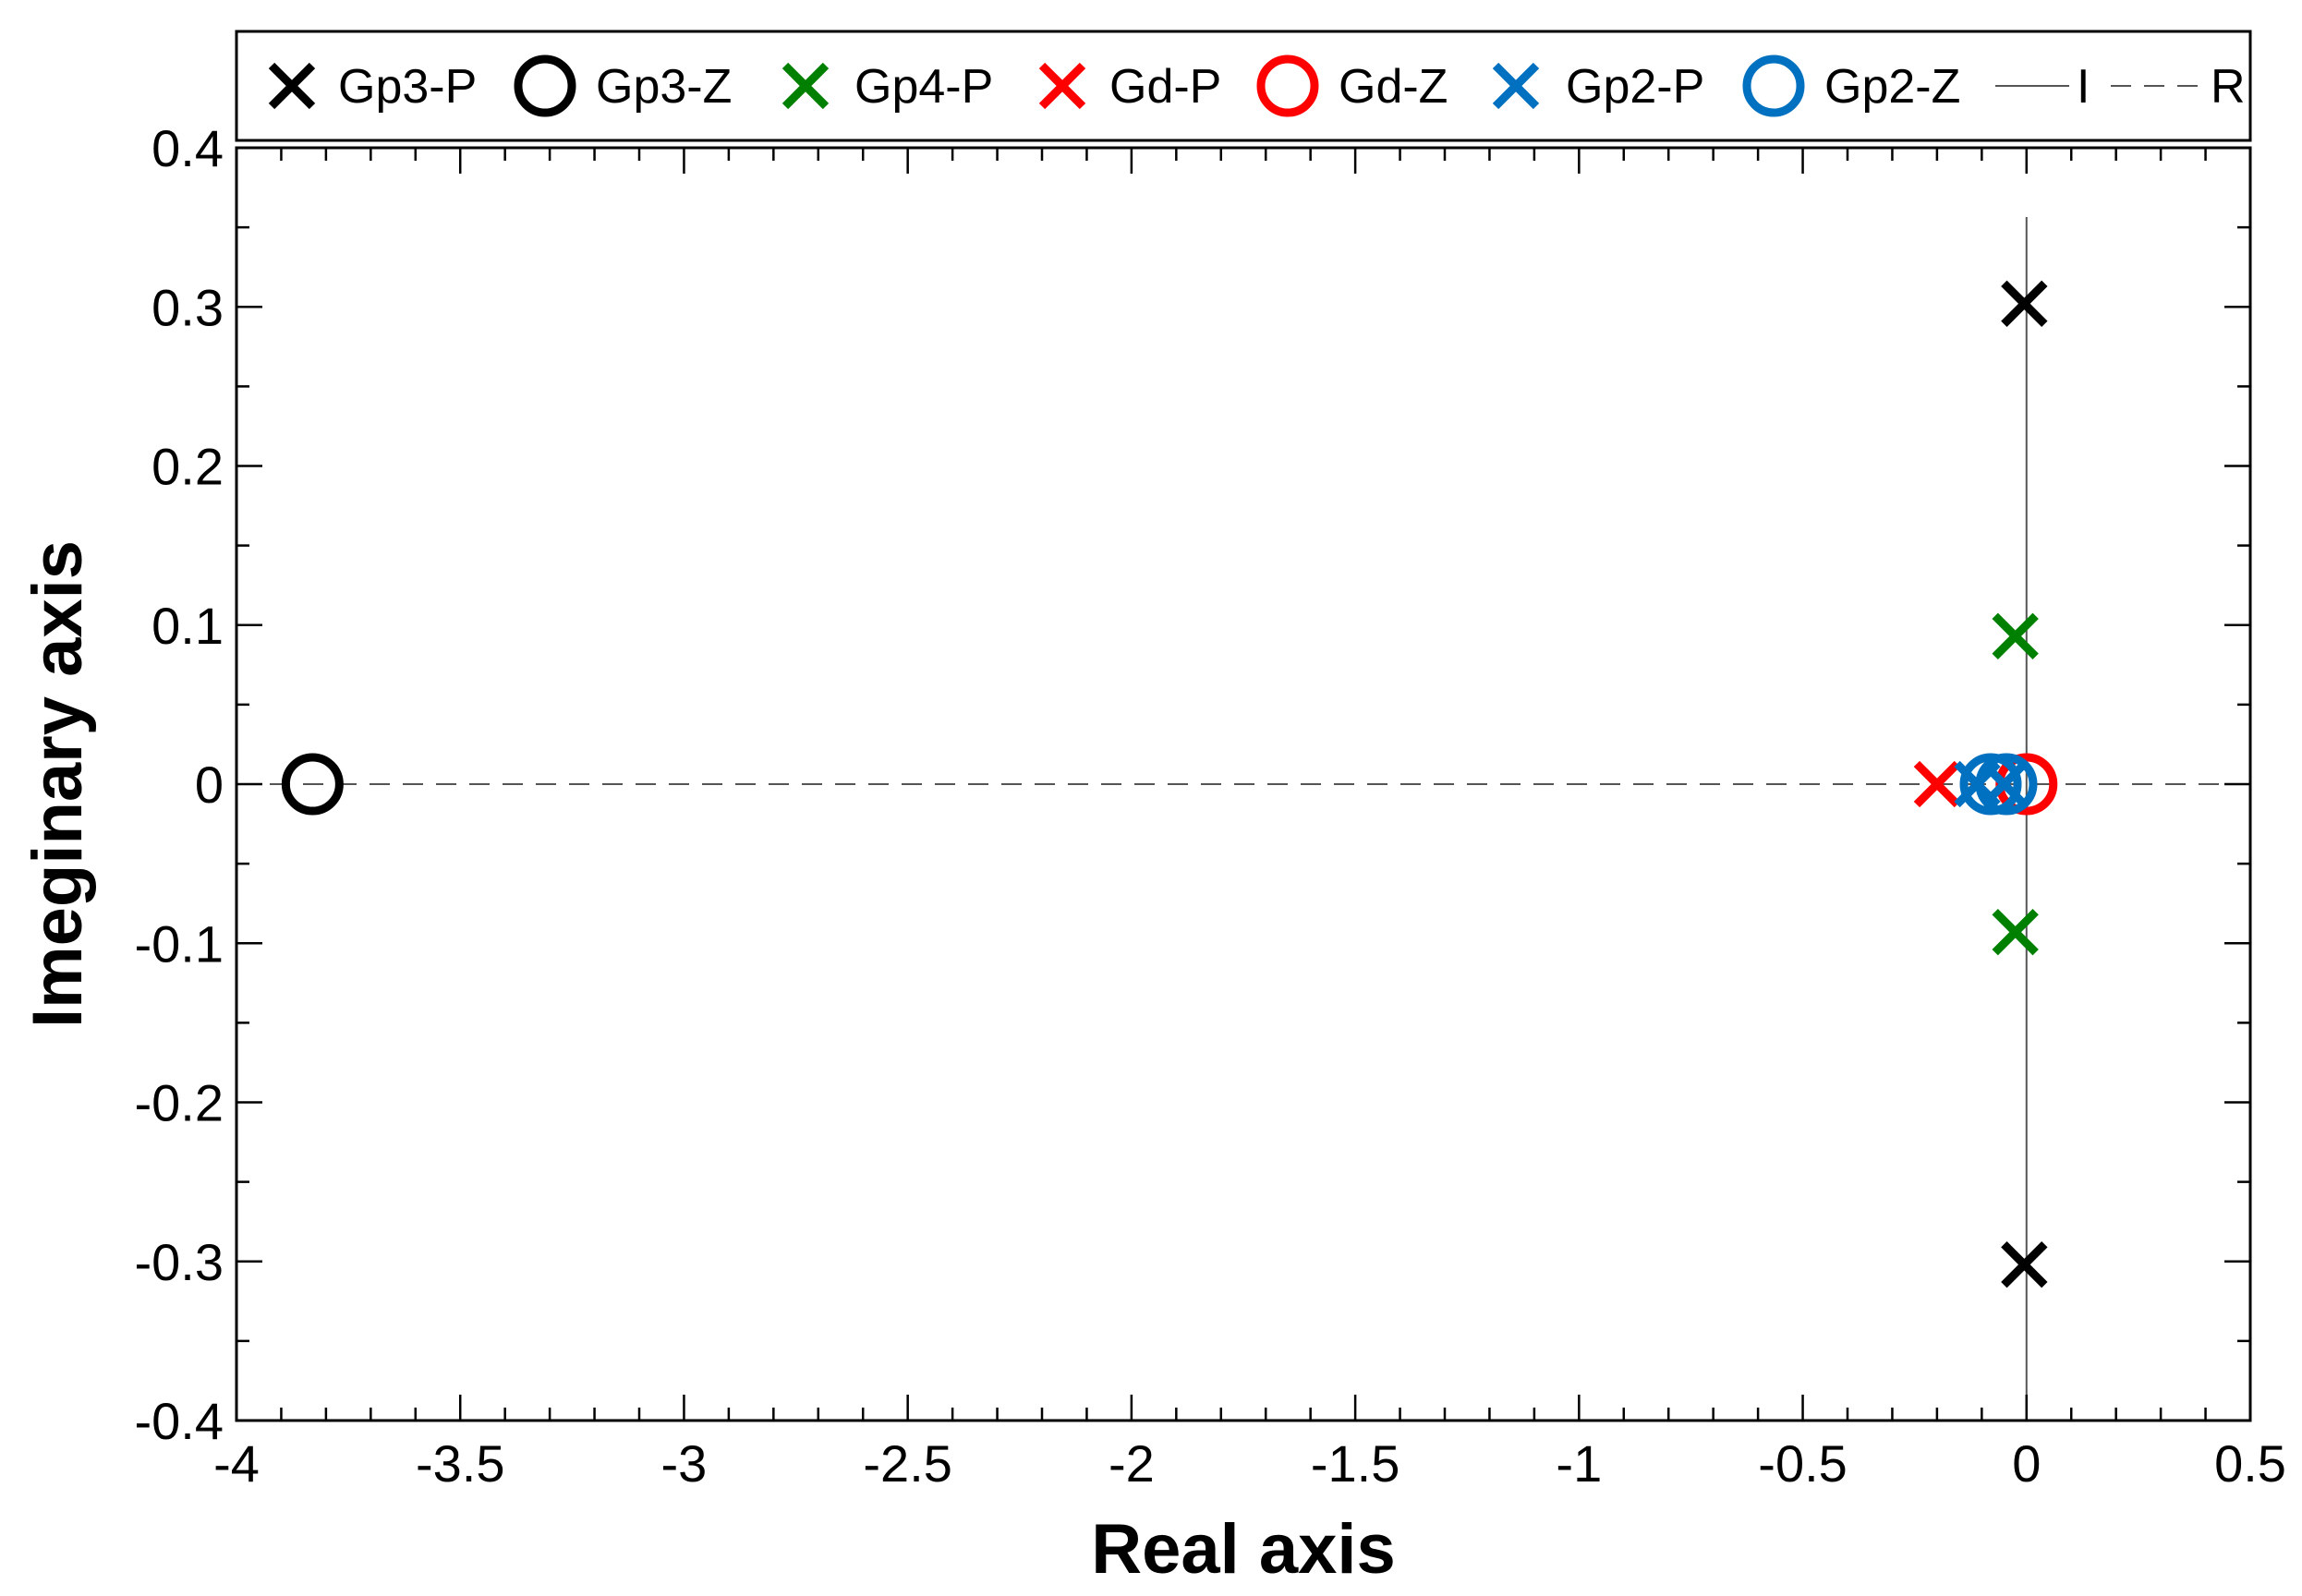 This screenshot has height=1596, width=2302. I want to click on legend-marker-gd-p-stroke, so click(1062, 86).